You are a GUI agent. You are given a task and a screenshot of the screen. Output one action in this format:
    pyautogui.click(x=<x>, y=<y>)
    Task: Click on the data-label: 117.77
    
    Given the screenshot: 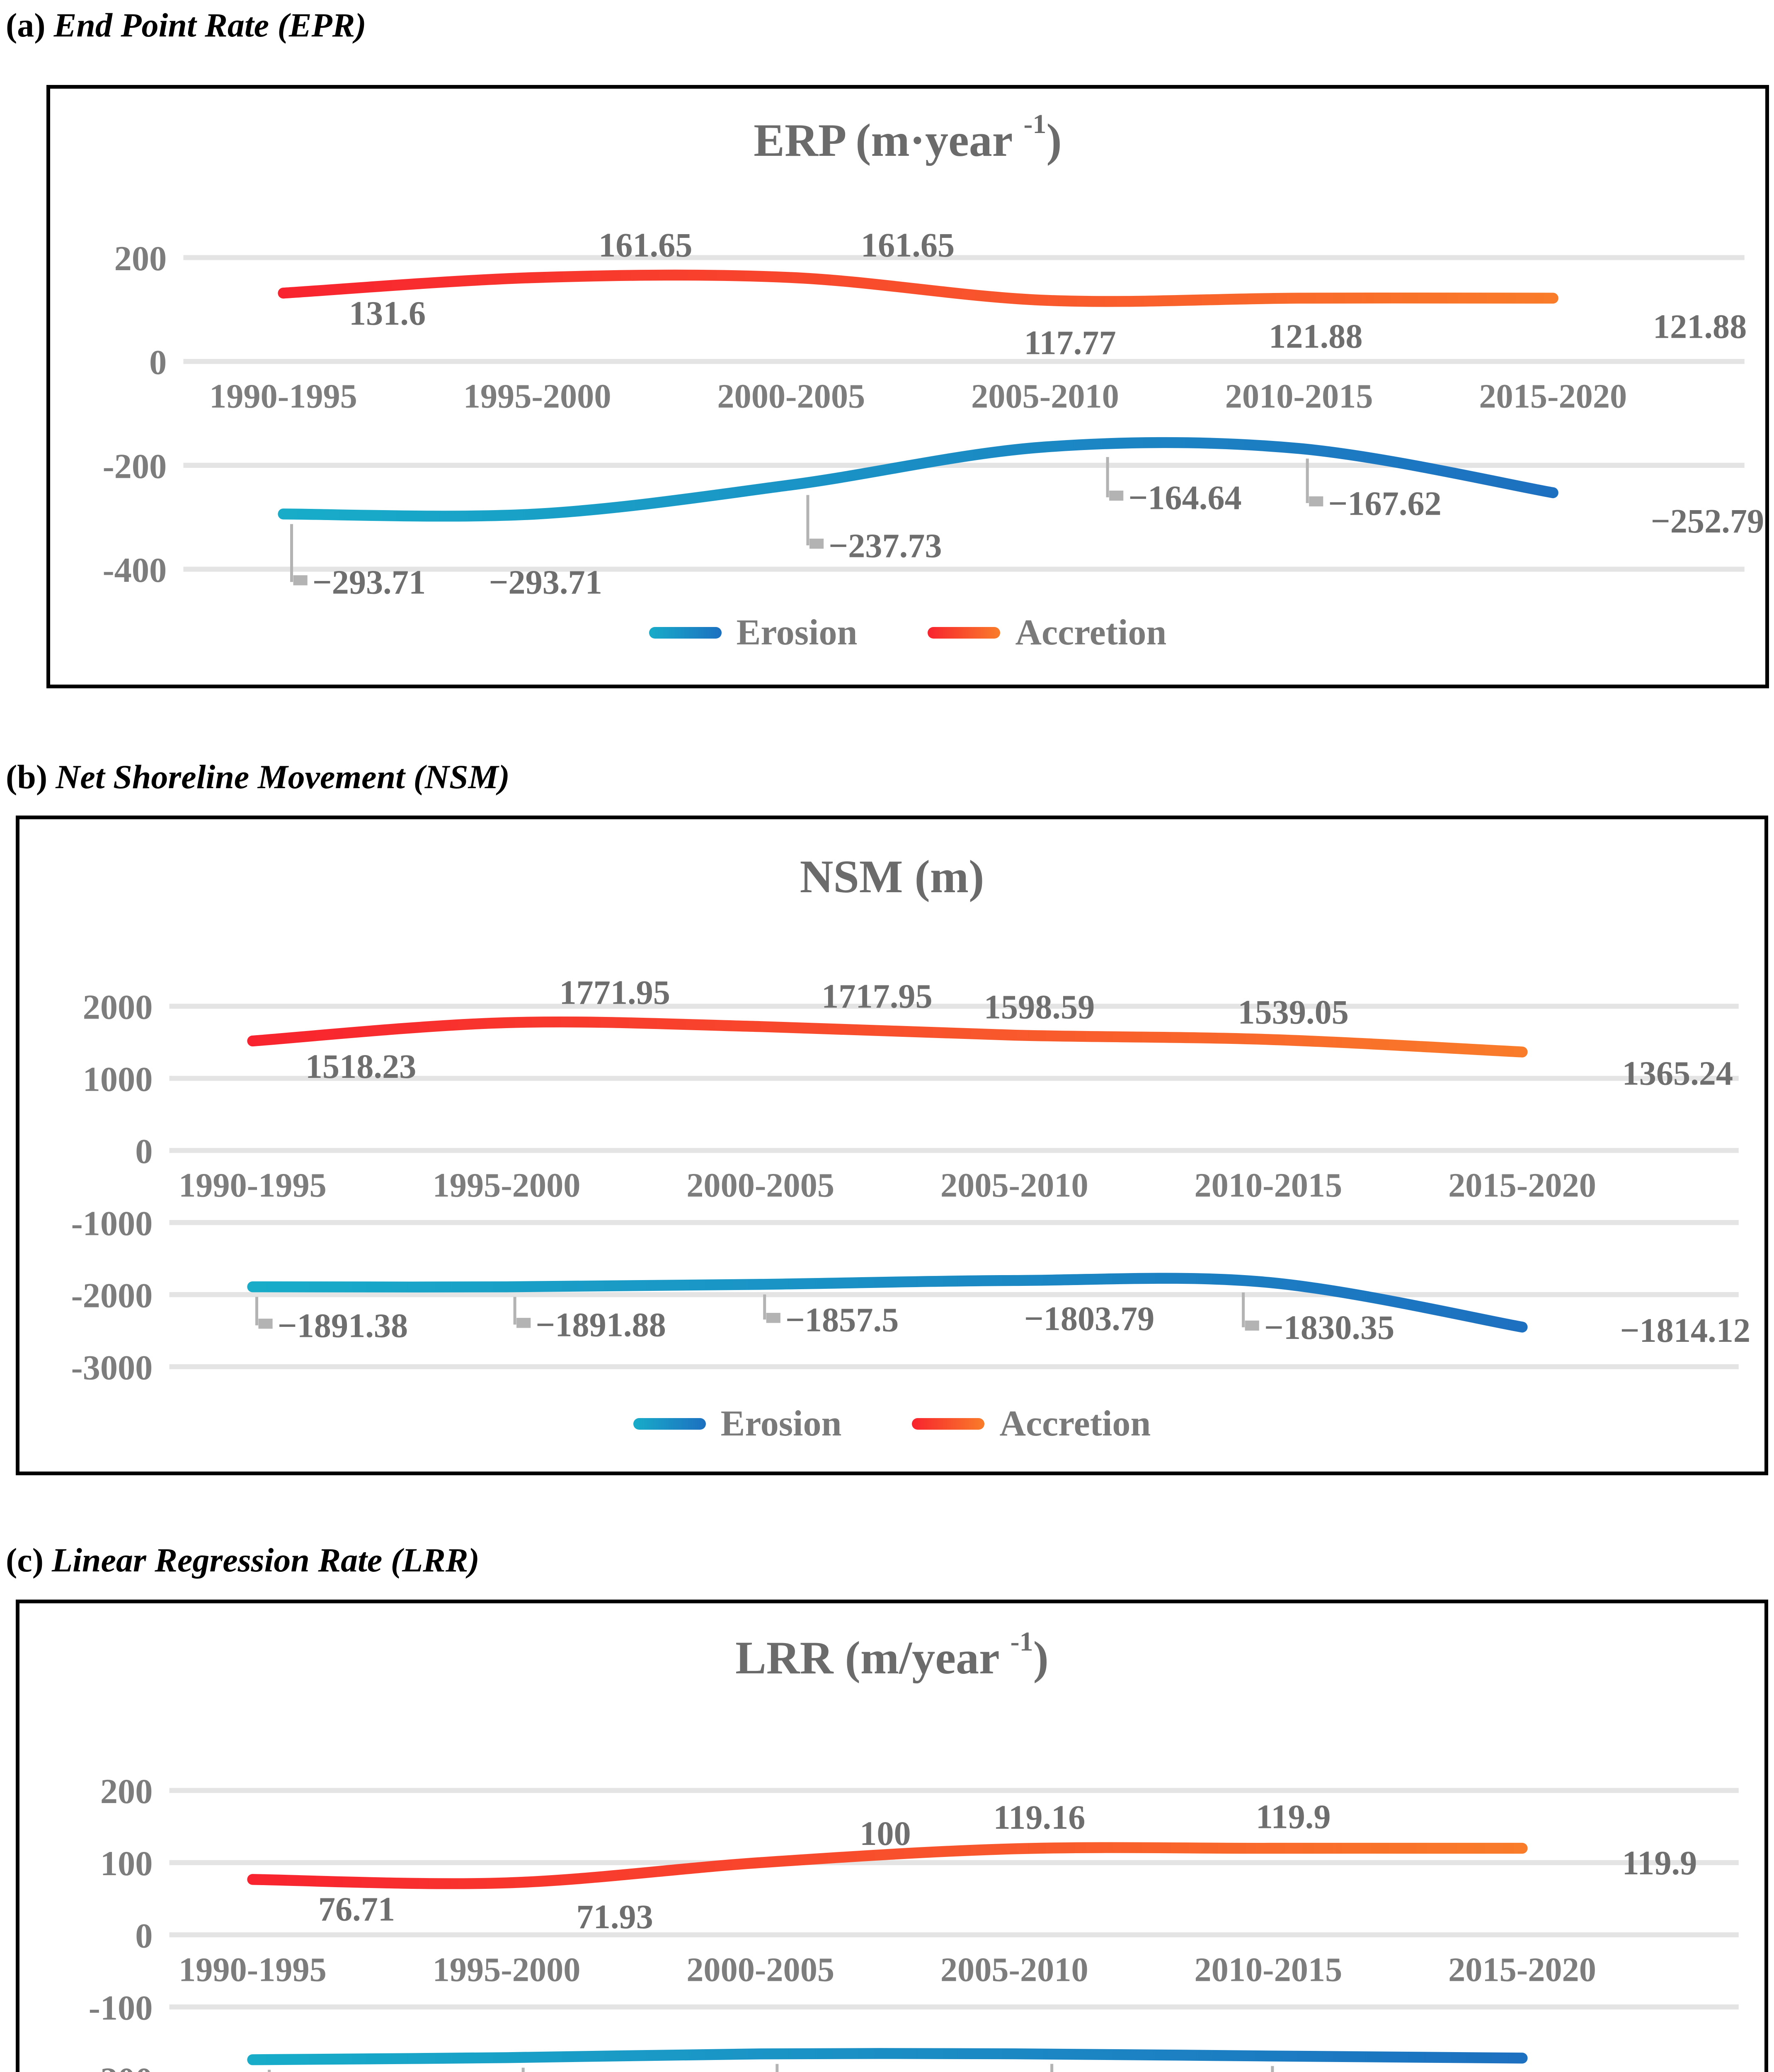 What is the action you would take?
    pyautogui.click(x=1070, y=342)
    